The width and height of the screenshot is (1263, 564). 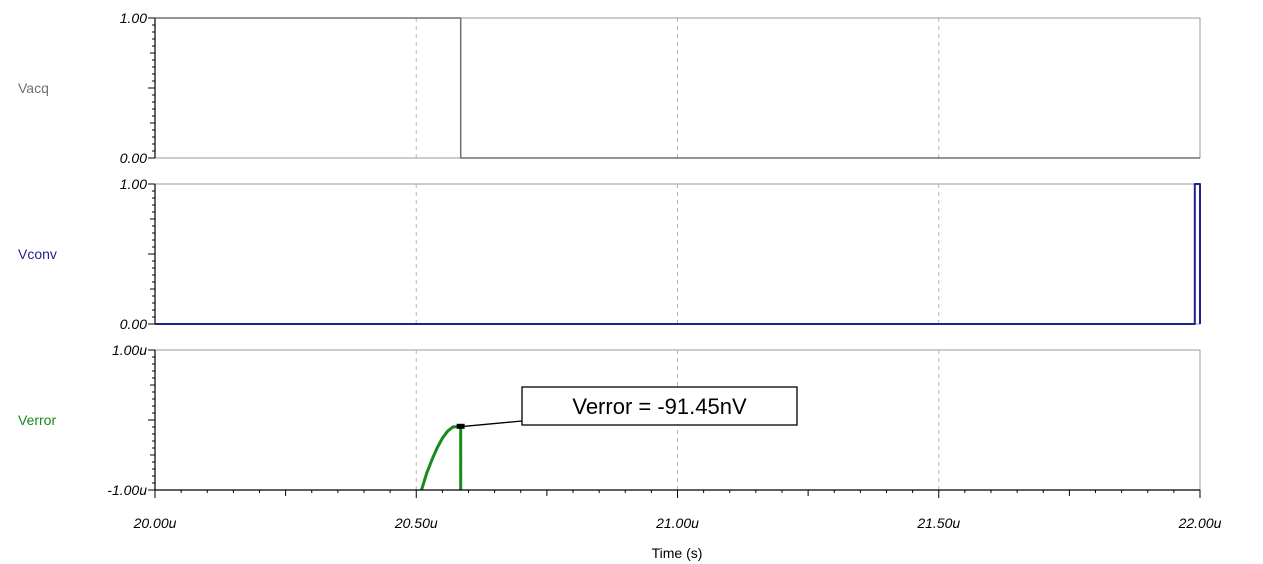 What do you see at coordinates (155, 523) in the screenshot?
I see `x-tick-label: 20.00u` at bounding box center [155, 523].